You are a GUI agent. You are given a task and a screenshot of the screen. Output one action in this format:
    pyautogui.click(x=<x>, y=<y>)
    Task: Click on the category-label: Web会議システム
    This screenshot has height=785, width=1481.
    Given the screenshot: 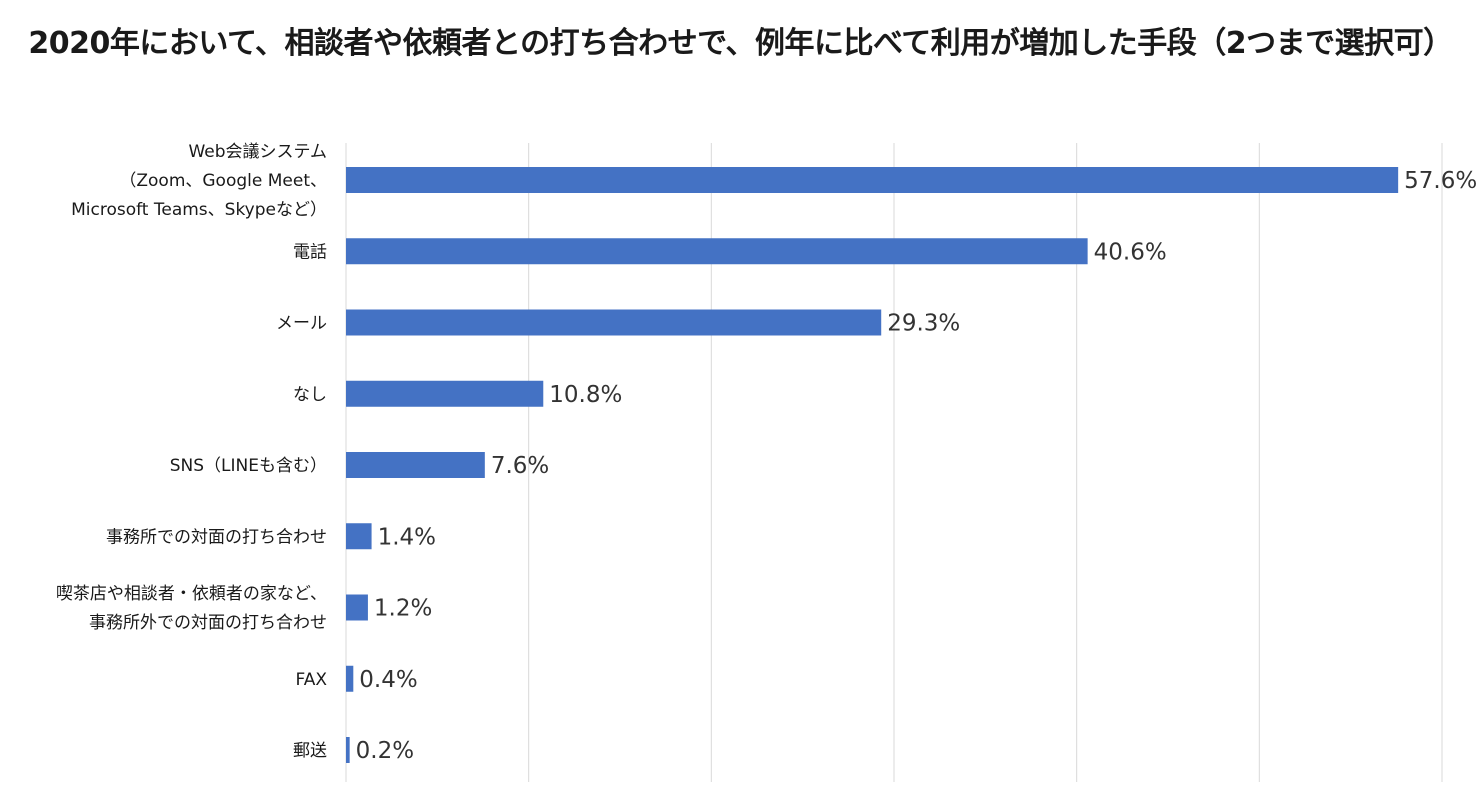 What is the action you would take?
    pyautogui.click(x=257, y=152)
    